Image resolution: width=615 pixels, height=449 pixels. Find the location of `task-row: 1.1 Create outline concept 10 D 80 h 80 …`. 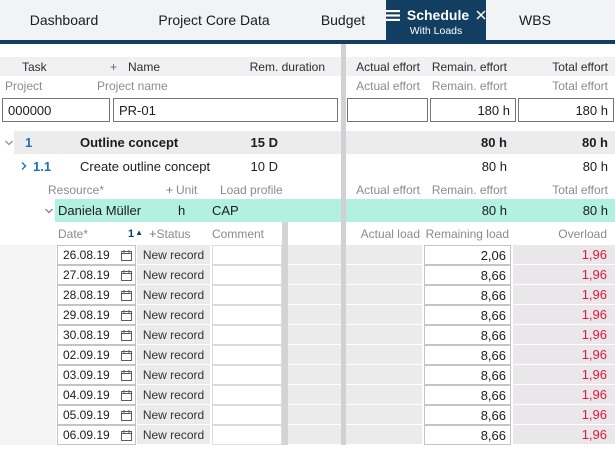

task-row: 1.1 Create outline concept 10 D 80 h 80 … is located at coordinates (307, 166).